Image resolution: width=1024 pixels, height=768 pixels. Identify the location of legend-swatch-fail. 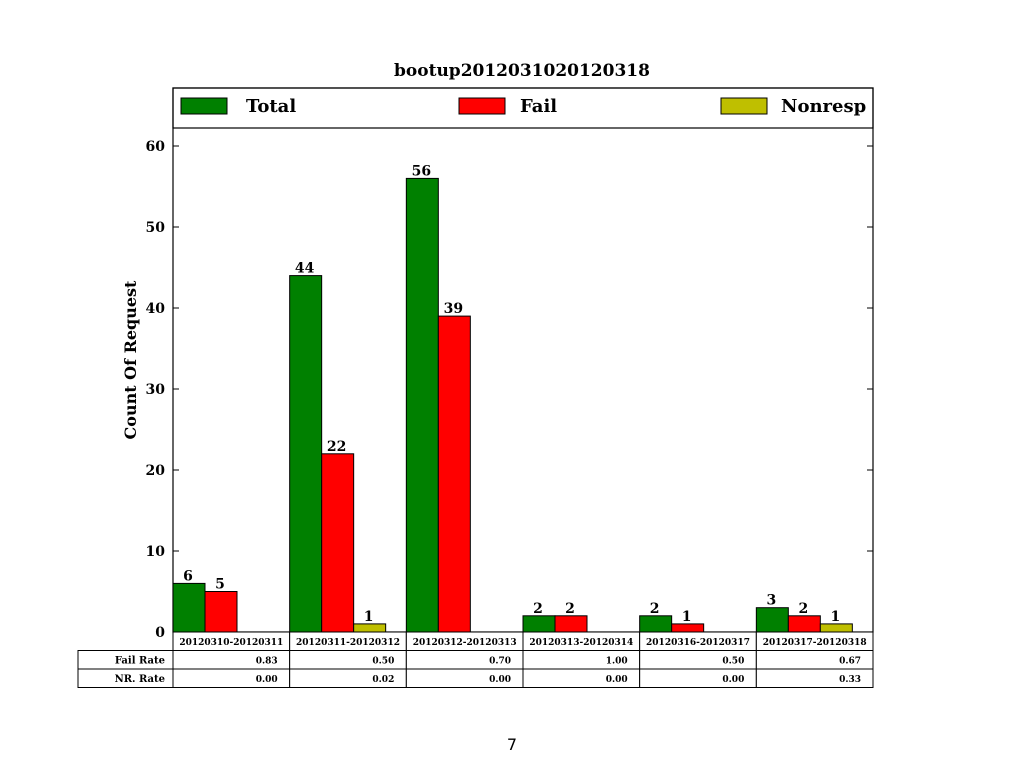
(482, 106).